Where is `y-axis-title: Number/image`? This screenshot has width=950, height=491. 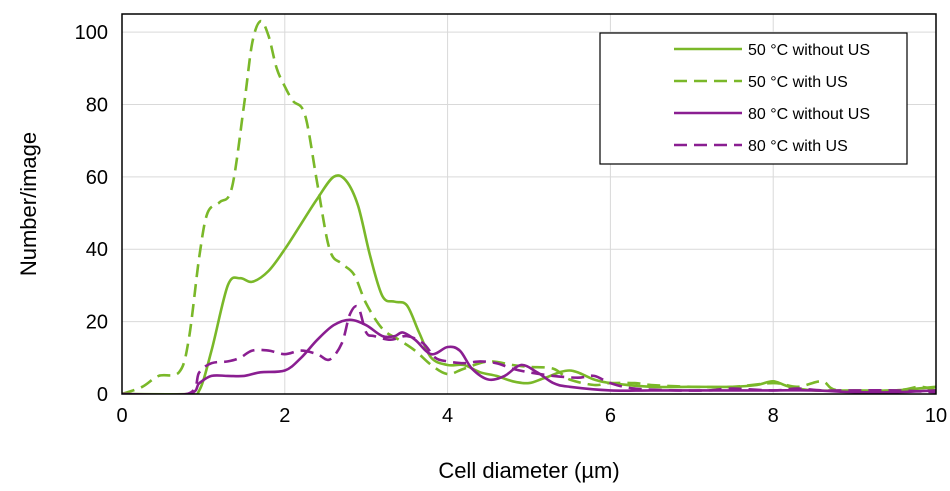
y-axis-title: Number/image is located at coordinates (28, 204).